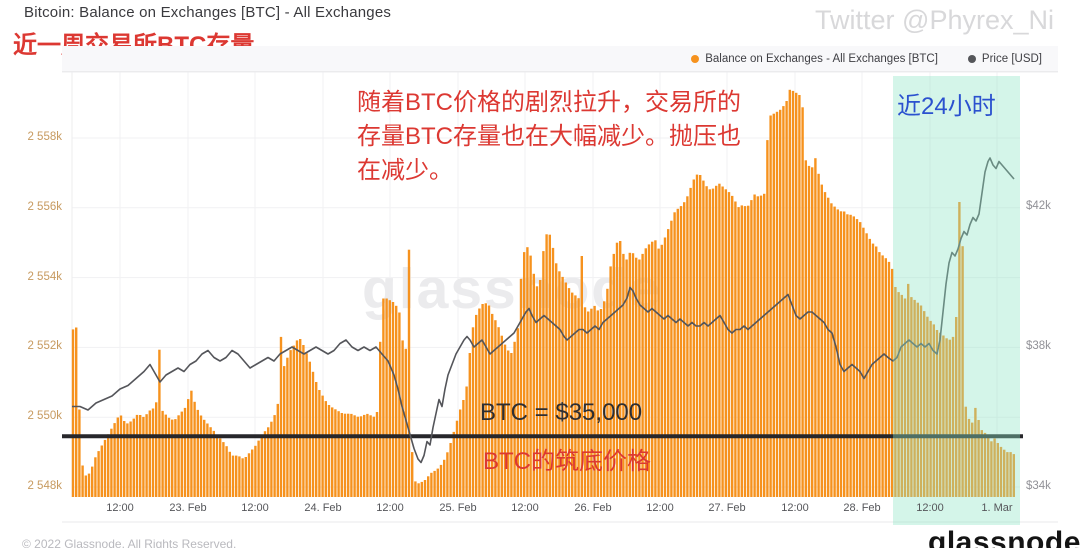 Image resolution: width=1080 pixels, height=548 pixels. I want to click on x-axis-tick-label: 26. Feb, so click(593, 508).